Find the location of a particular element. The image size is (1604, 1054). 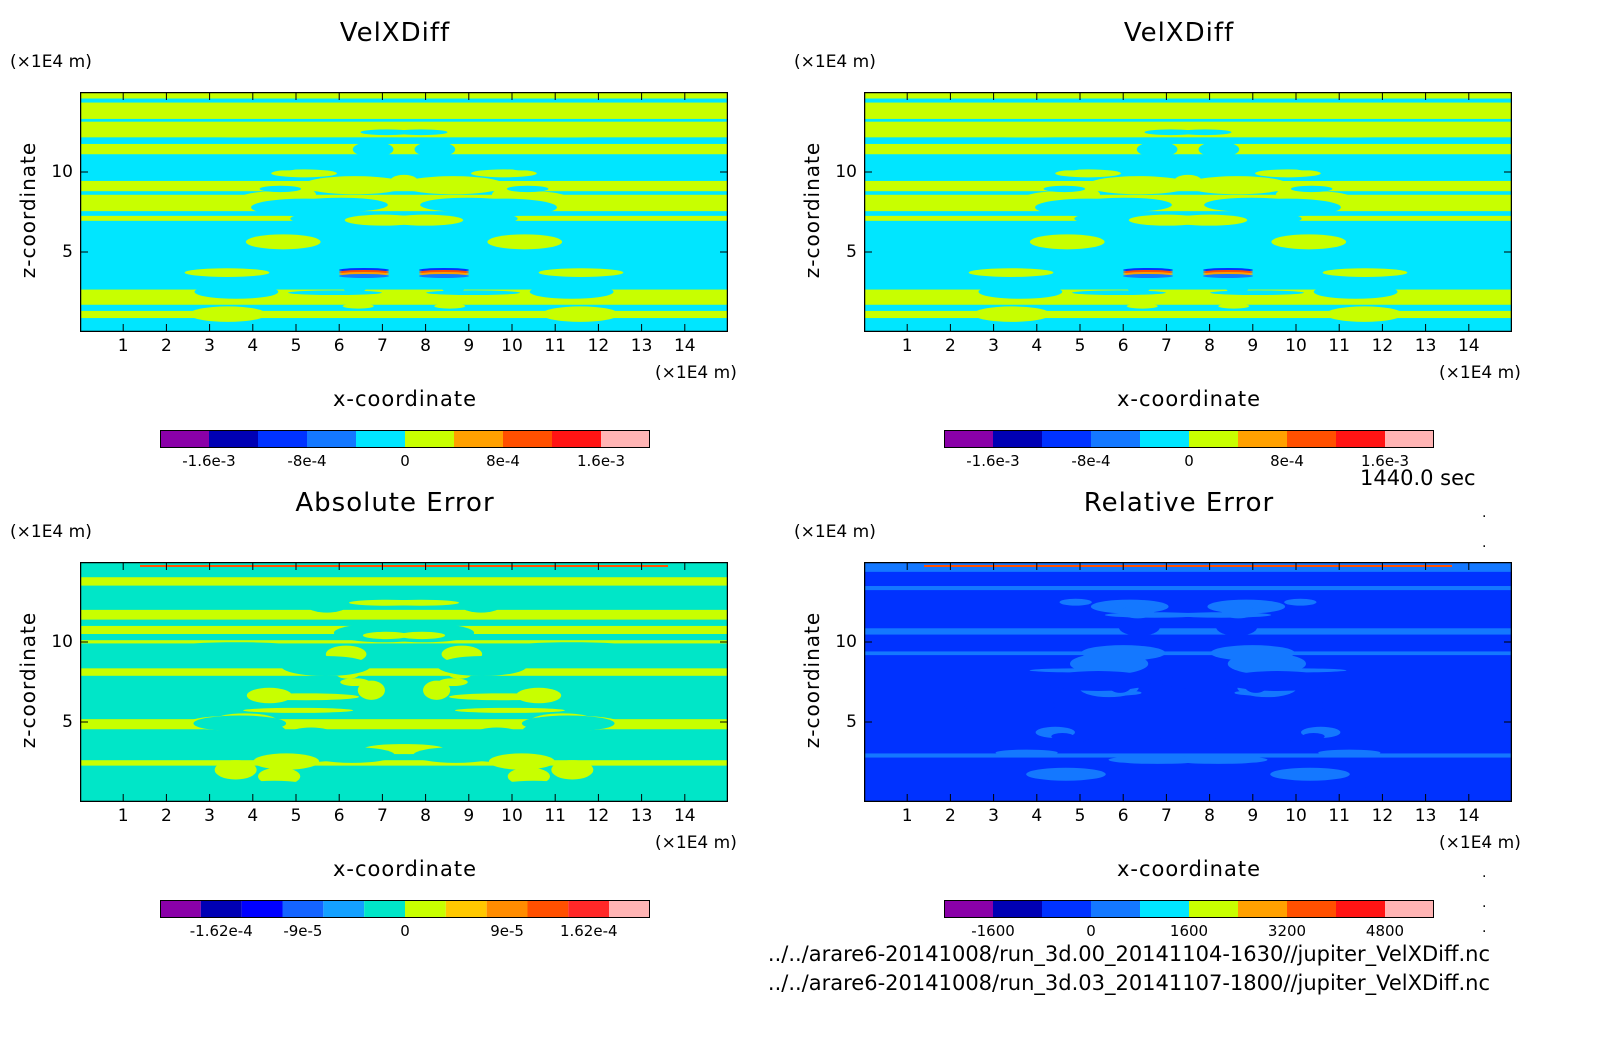

x-tick-label: 6 is located at coordinates (339, 346).